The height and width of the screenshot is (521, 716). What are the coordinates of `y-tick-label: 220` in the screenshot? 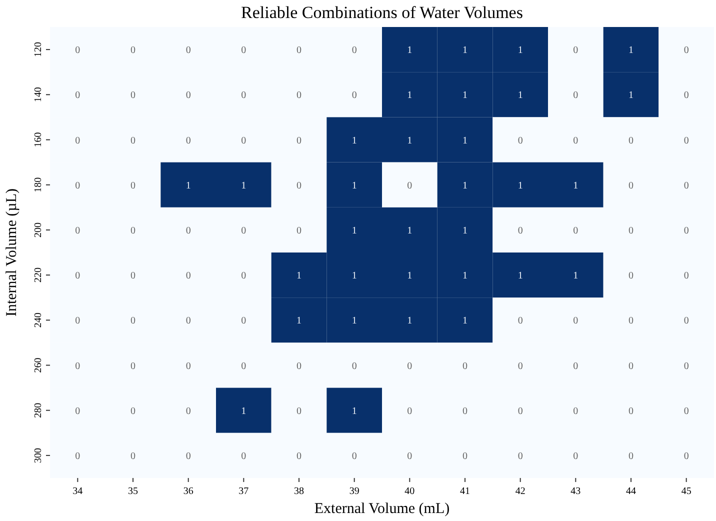 It's located at (38, 275).